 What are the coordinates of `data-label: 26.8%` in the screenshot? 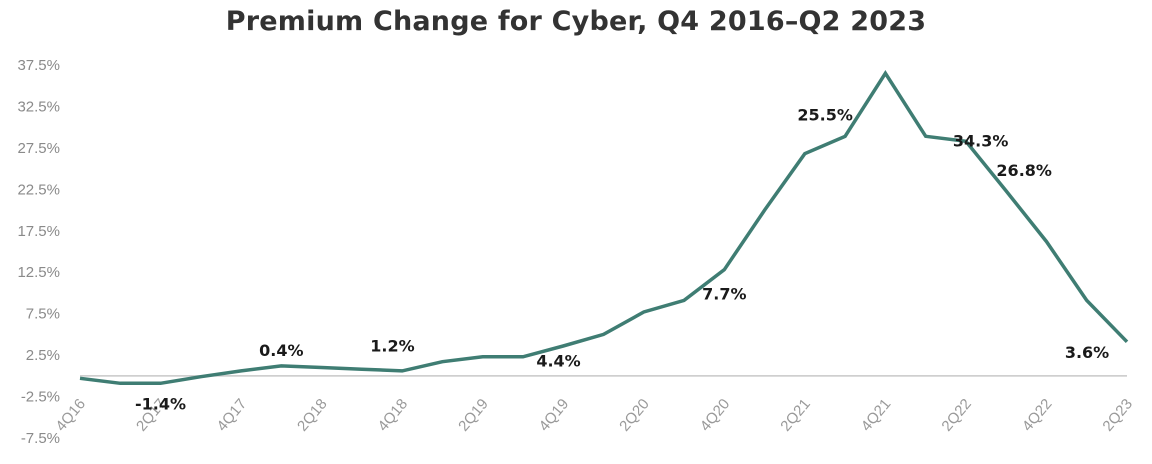 It's located at (1024, 170).